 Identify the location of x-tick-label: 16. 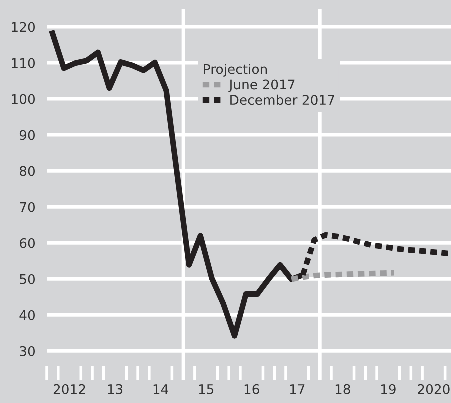
(252, 389).